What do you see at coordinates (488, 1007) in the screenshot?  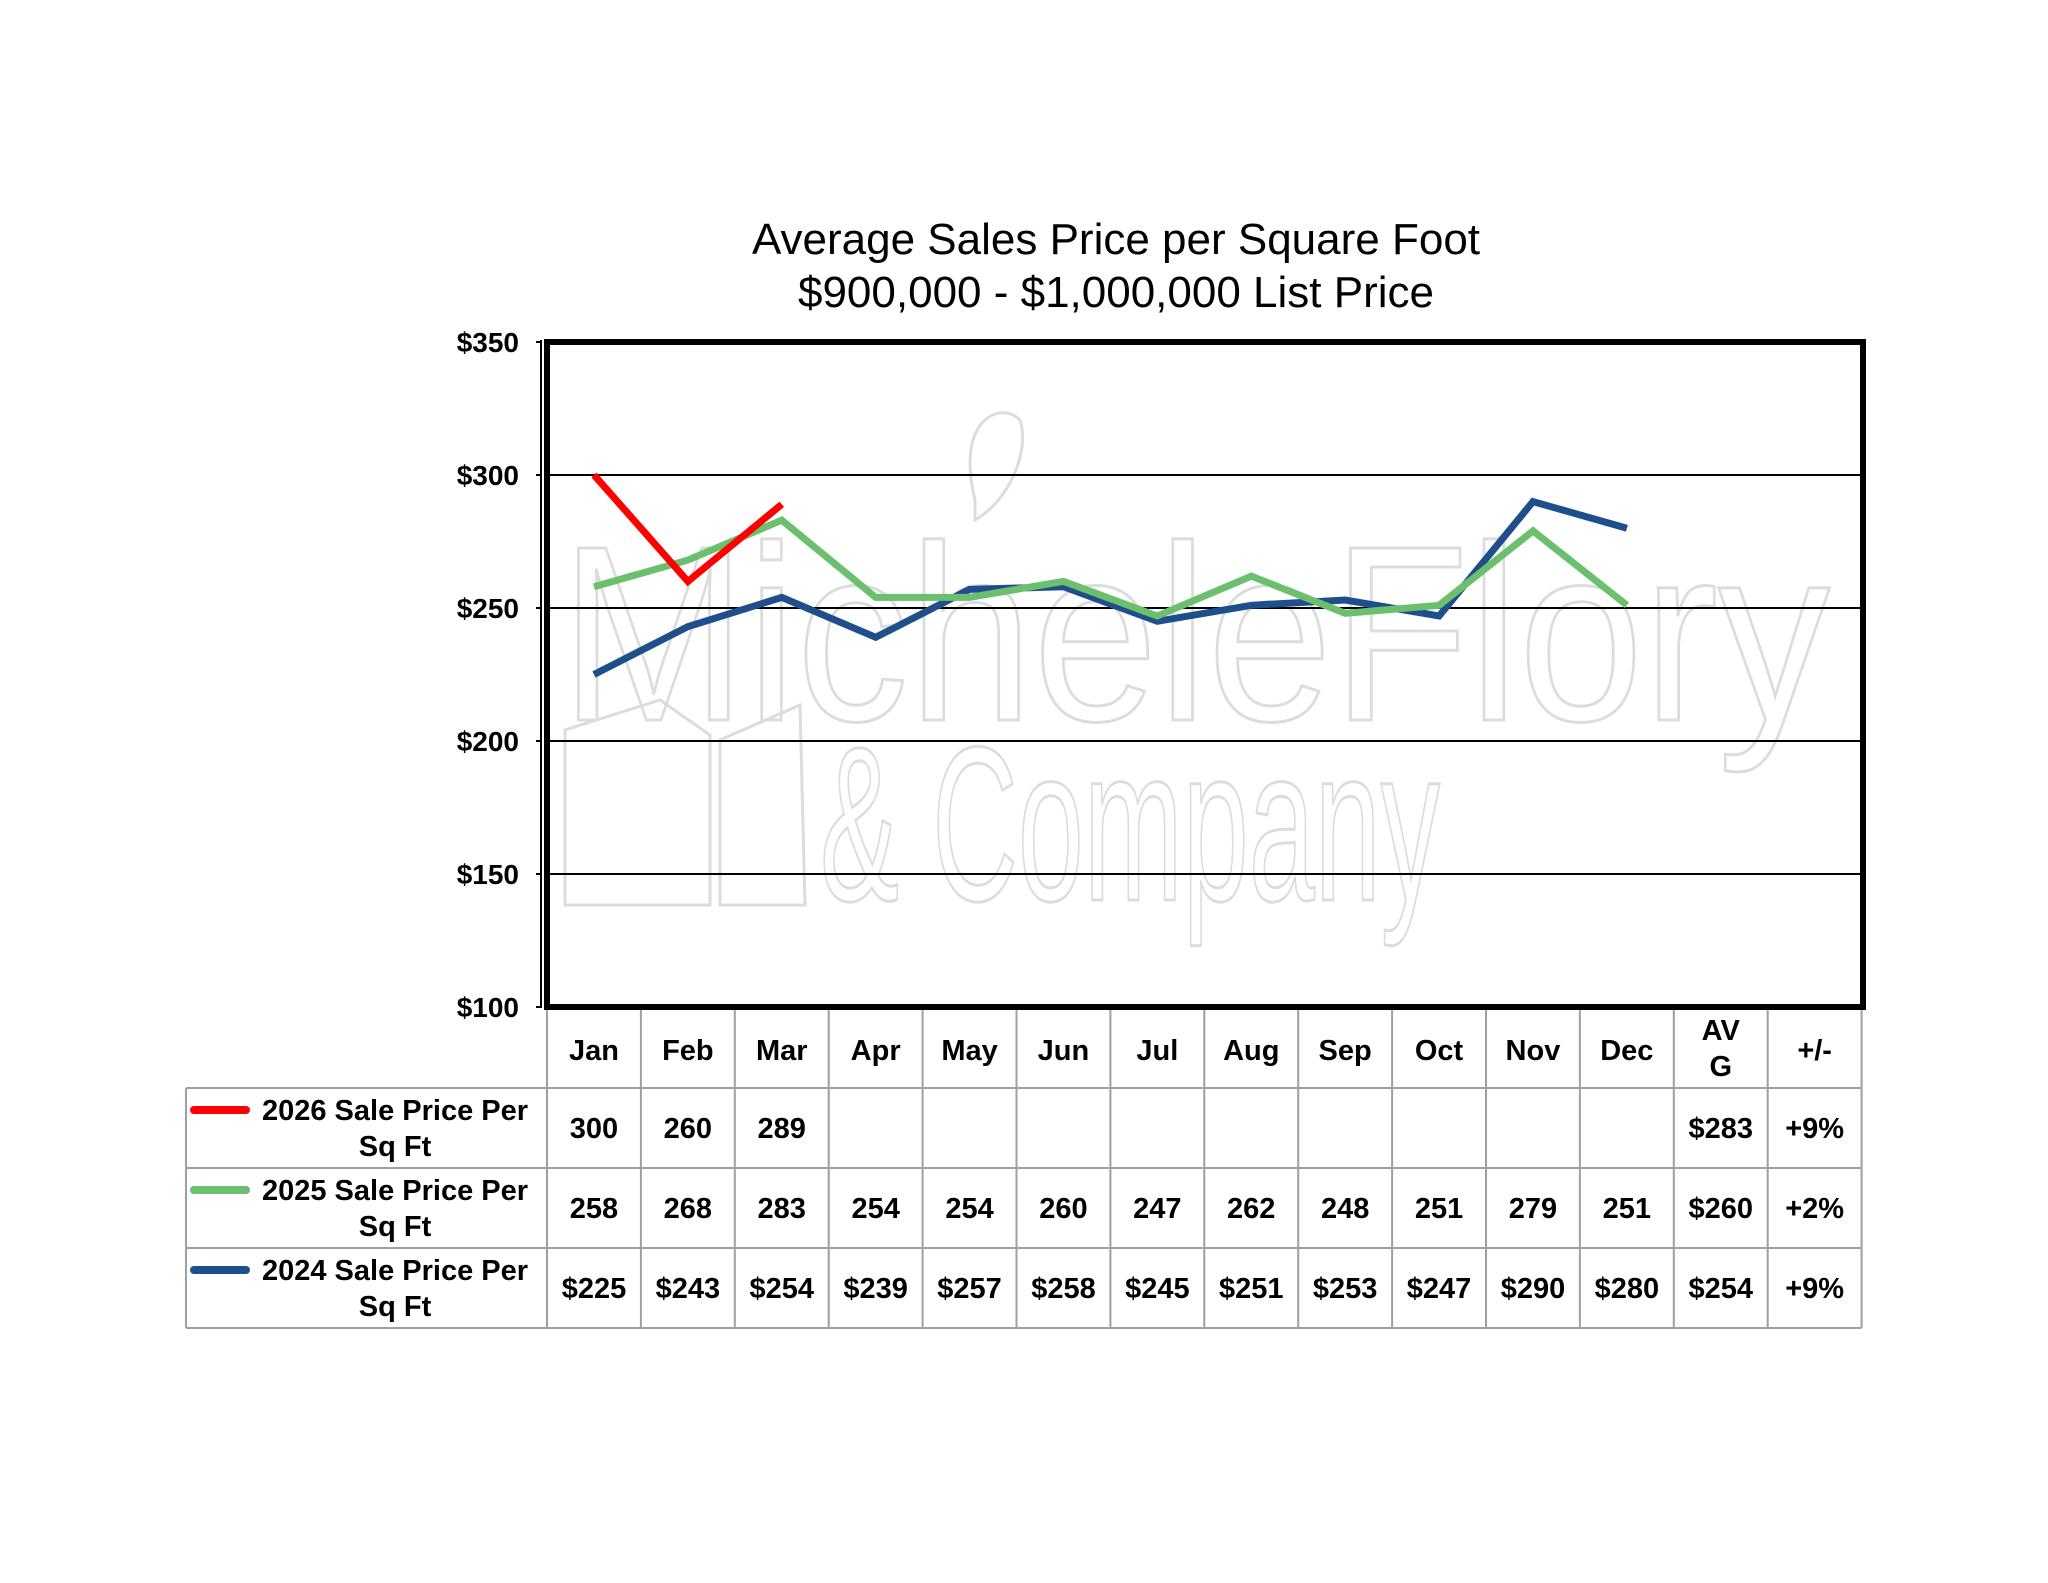 I see `y-tick-label: $100` at bounding box center [488, 1007].